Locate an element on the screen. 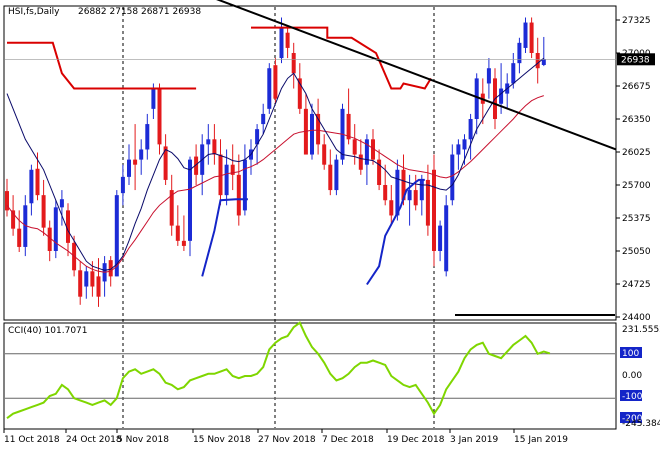 This screenshot has width=660, height=450. cci-level-label: -245.384 is located at coordinates (641, 424).